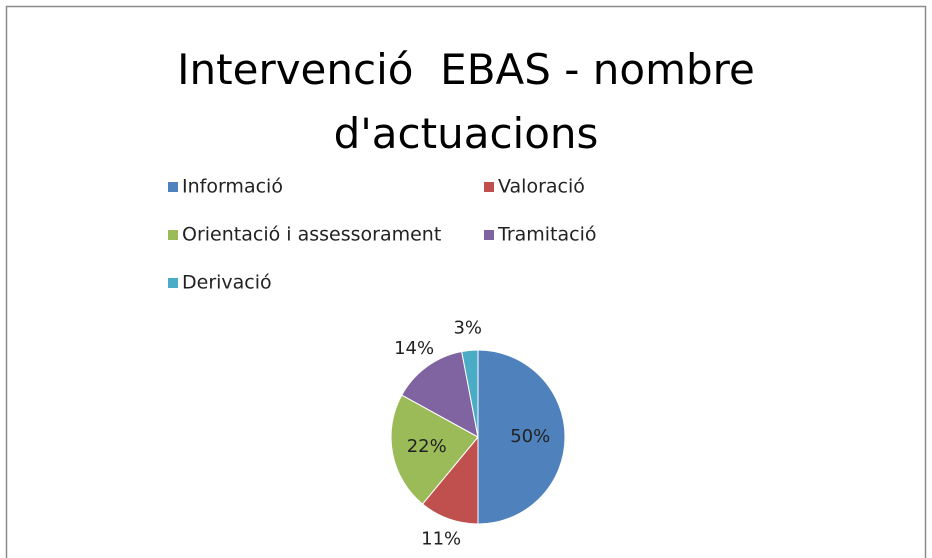  Describe the element at coordinates (473, 101) in the screenshot. I see `chart-title: Intervenció EBAS - nombre d'actuacions` at that location.